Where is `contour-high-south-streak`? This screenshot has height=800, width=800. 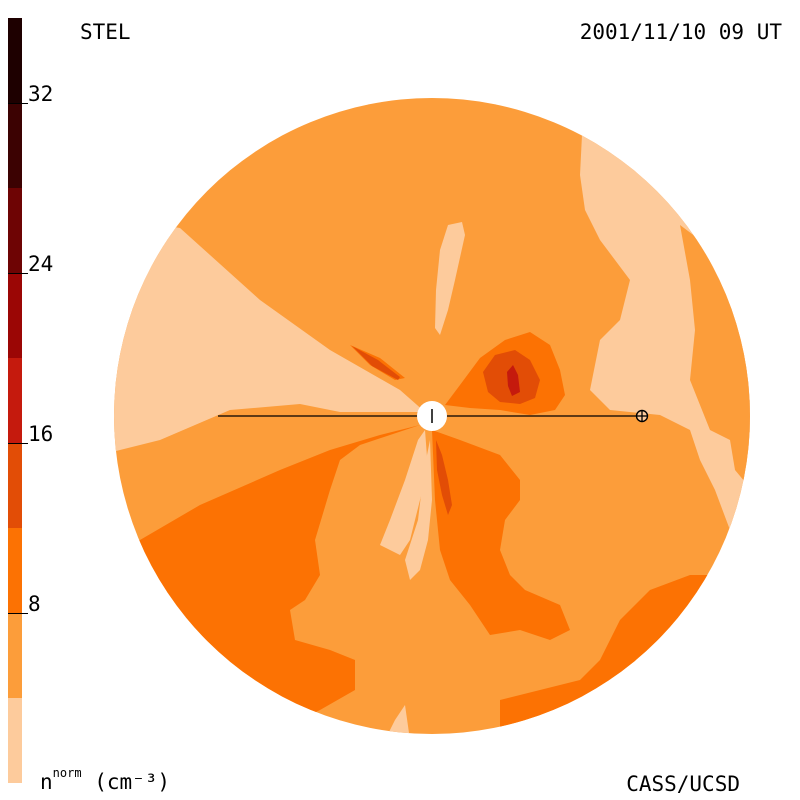
contour-high-south-streak is located at coordinates (444, 477).